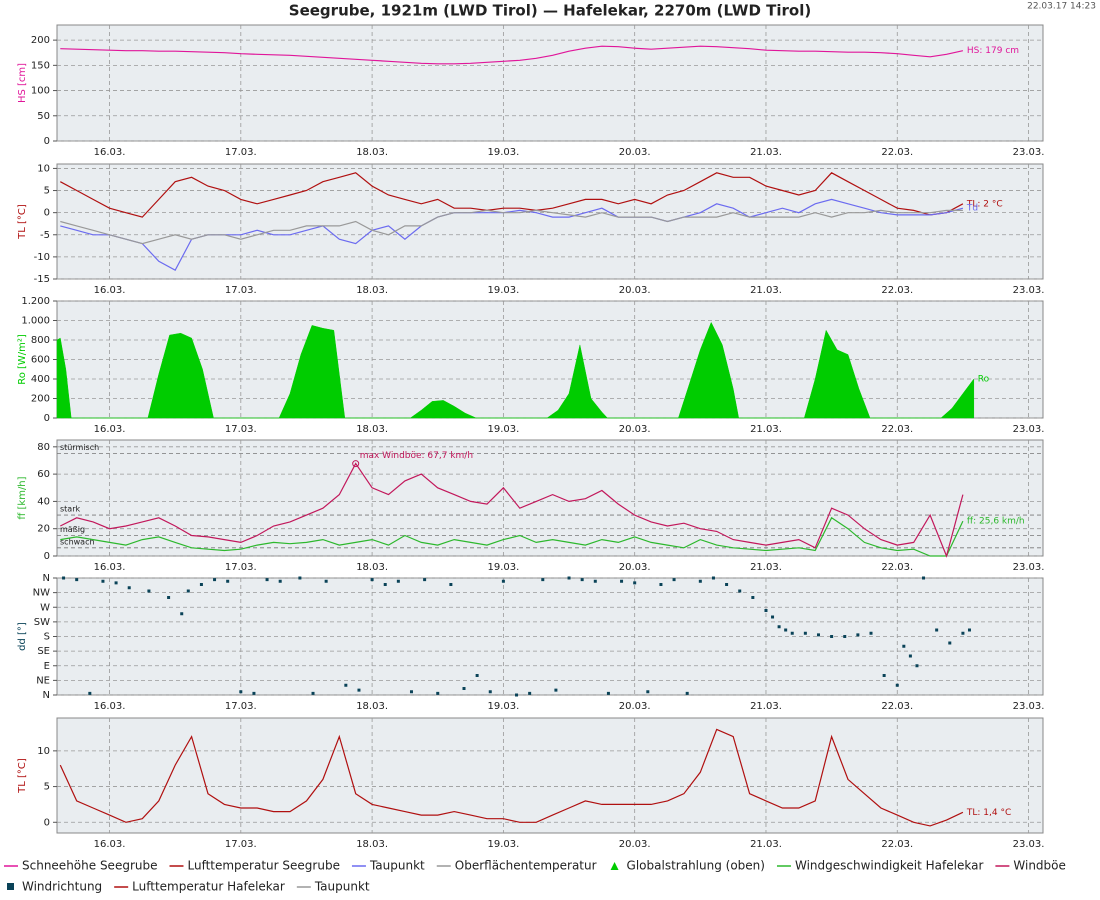 The image size is (1100, 900). I want to click on legend-label: Windrichtung, so click(62, 887).